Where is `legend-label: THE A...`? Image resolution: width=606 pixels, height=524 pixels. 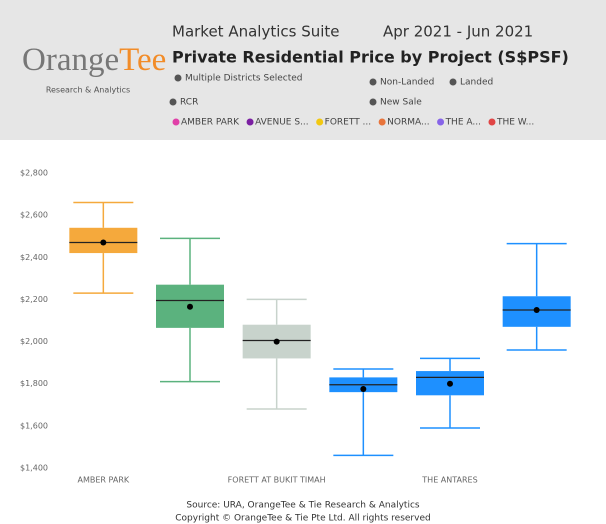 legend-label: THE A... is located at coordinates (463, 123).